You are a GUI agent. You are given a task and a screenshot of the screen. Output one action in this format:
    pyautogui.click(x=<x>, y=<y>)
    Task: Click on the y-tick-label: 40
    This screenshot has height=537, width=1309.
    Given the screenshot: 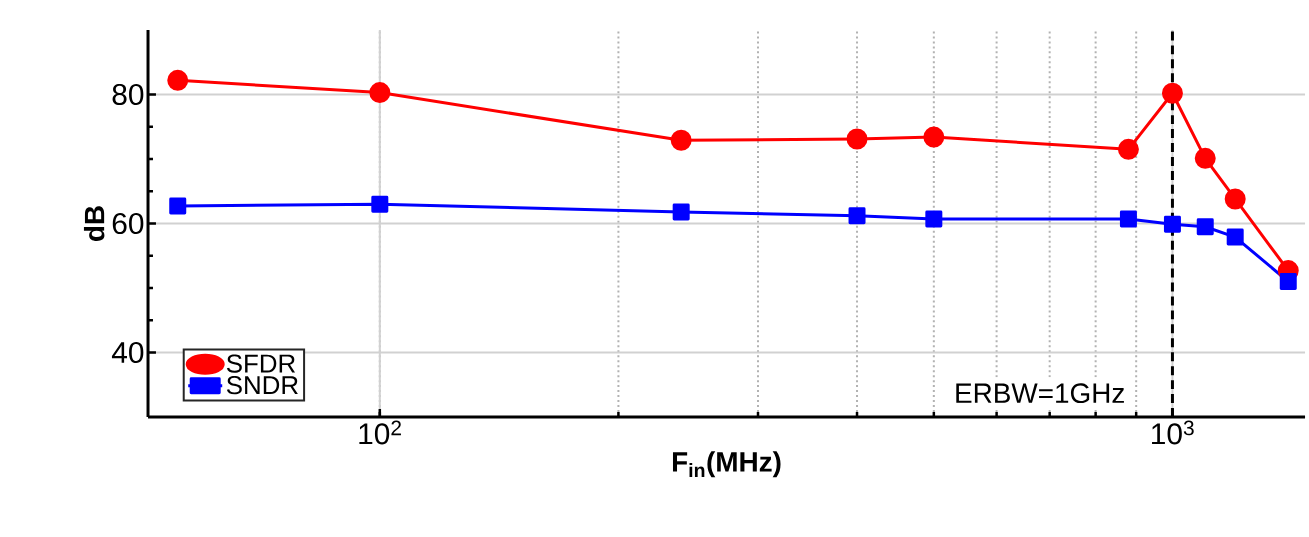 What is the action you would take?
    pyautogui.click(x=127, y=352)
    